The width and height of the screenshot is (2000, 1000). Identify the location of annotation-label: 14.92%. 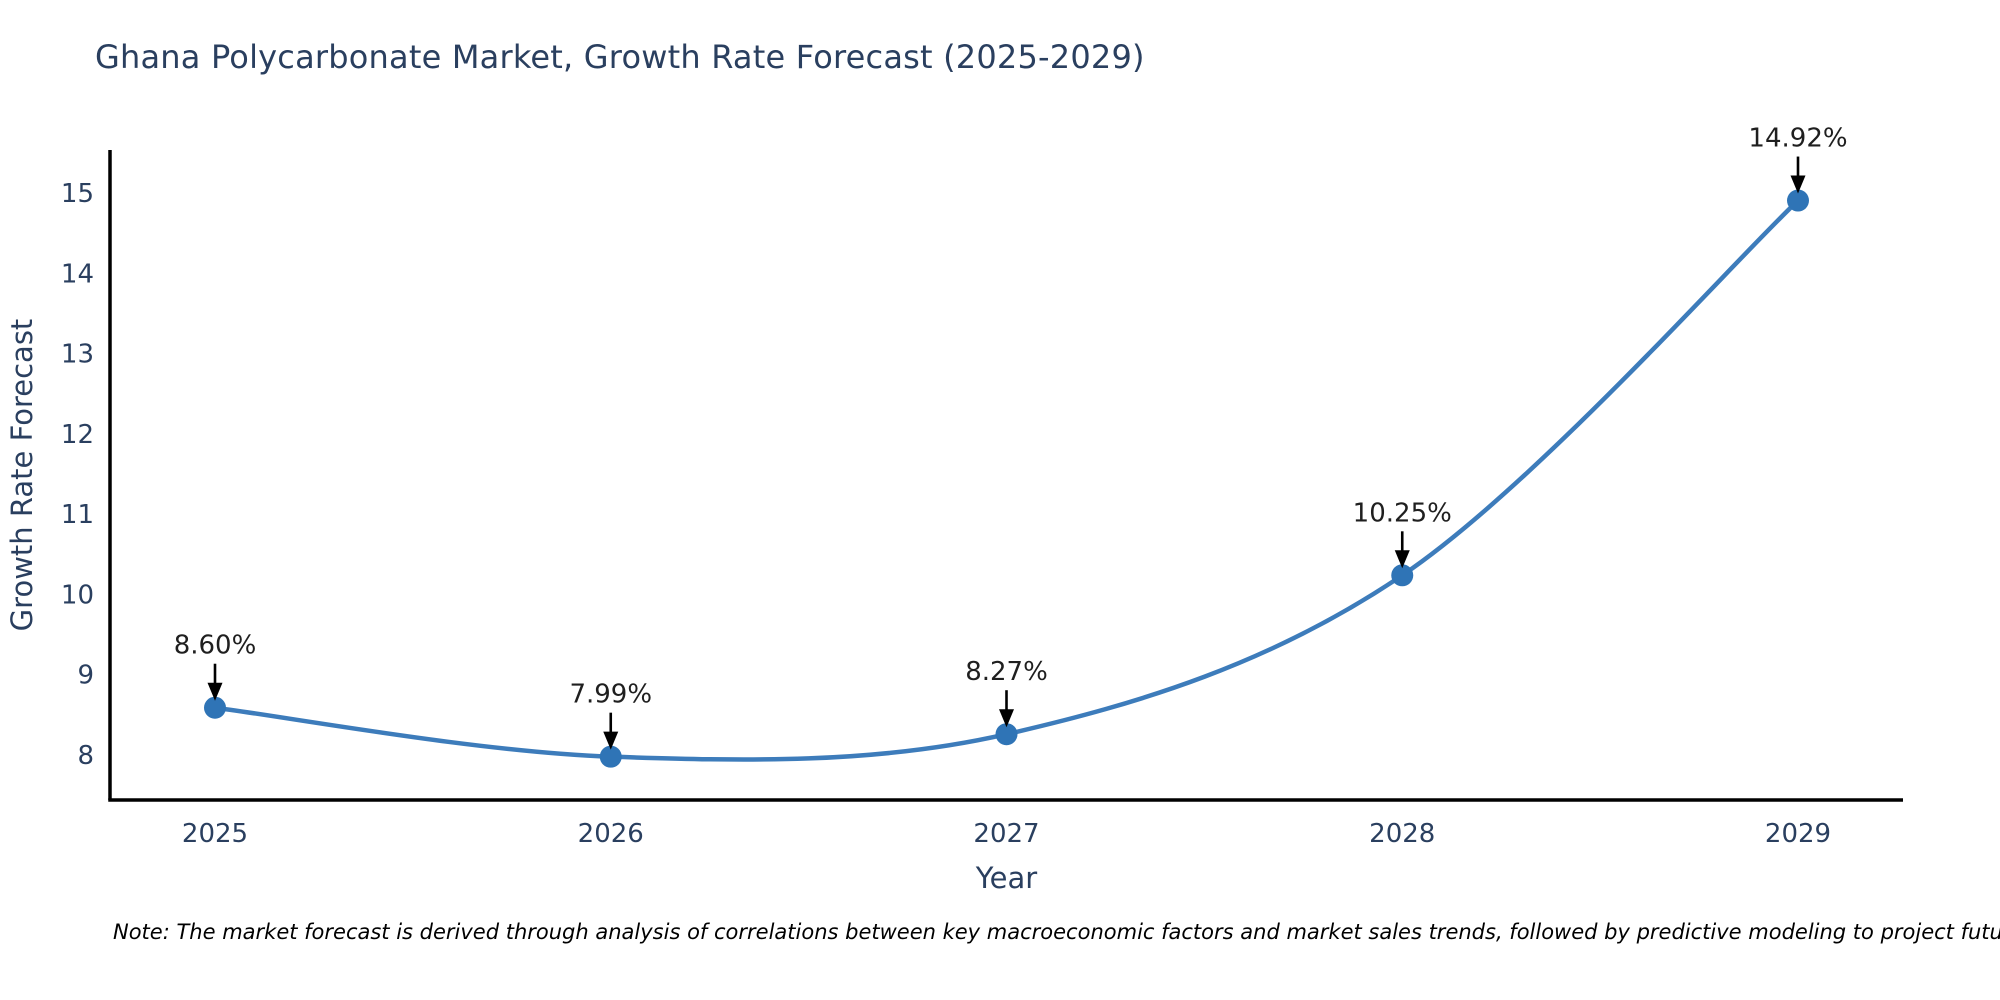
(1797, 139).